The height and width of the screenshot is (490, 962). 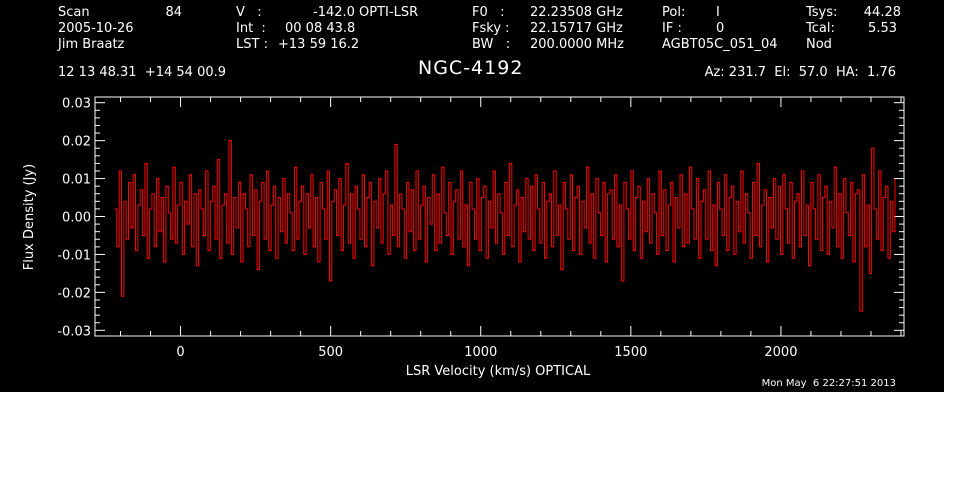 What do you see at coordinates (718, 12) in the screenshot?
I see `polarization-value: I` at bounding box center [718, 12].